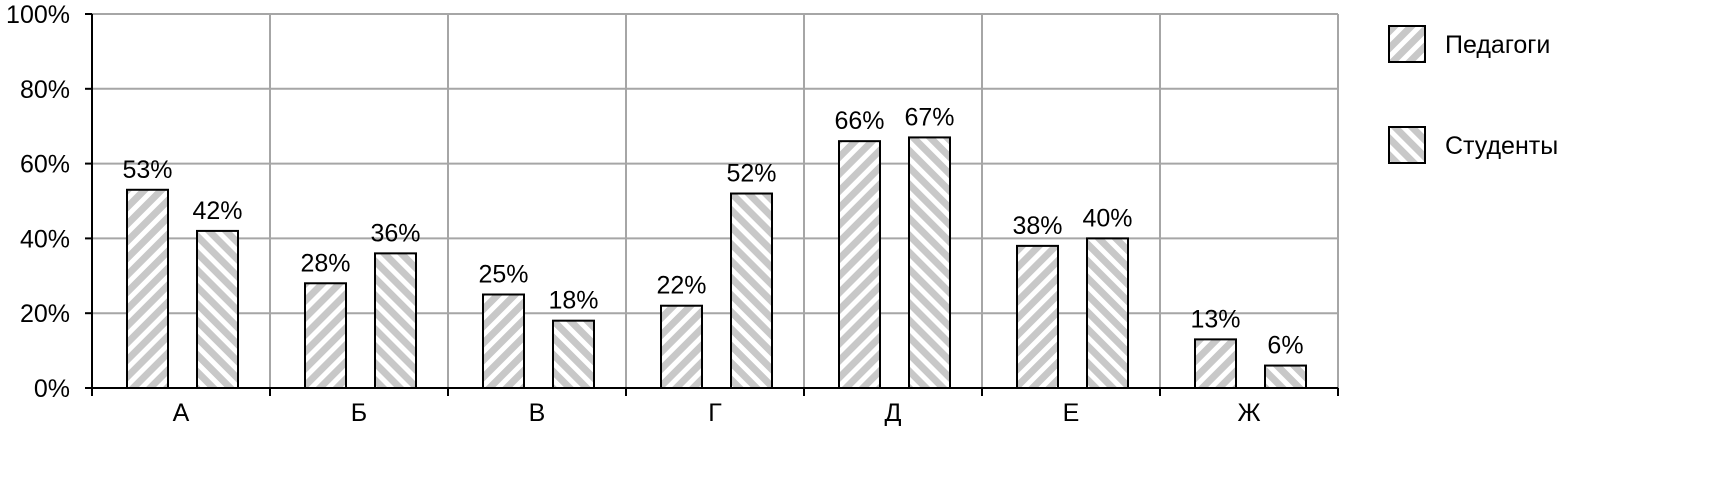 Image resolution: width=1732 pixels, height=480 pixels. I want to click on y-tick-label: 60%, so click(45, 165).